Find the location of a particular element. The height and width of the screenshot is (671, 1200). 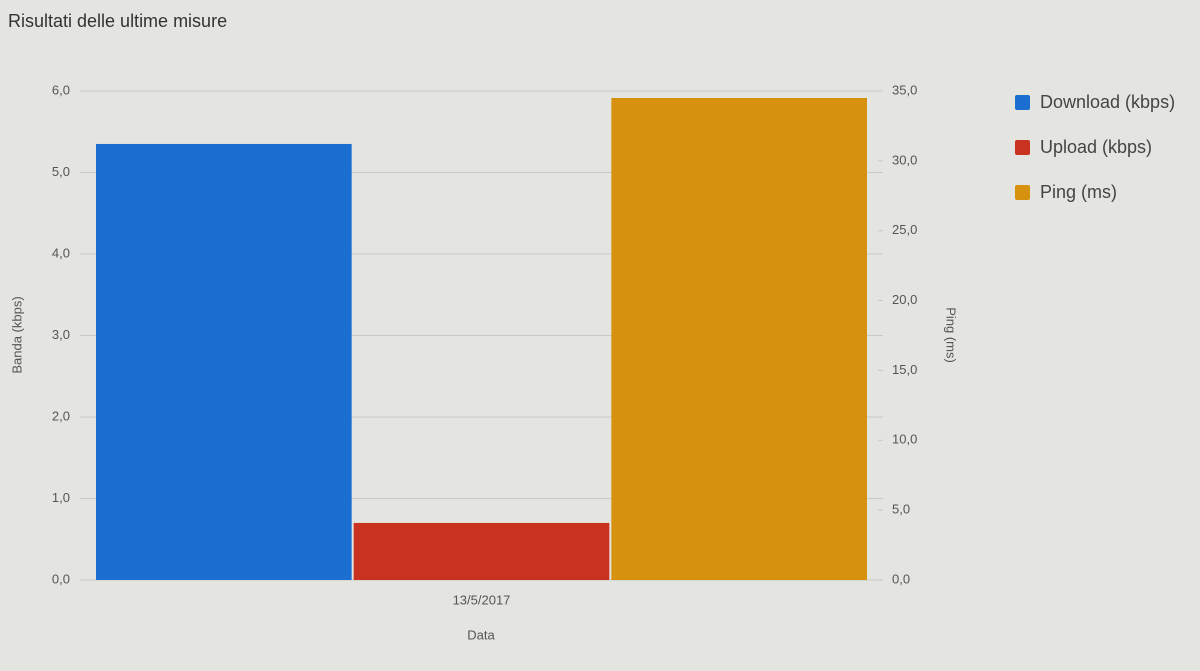

x-axis-title: Data is located at coordinates (481, 634).